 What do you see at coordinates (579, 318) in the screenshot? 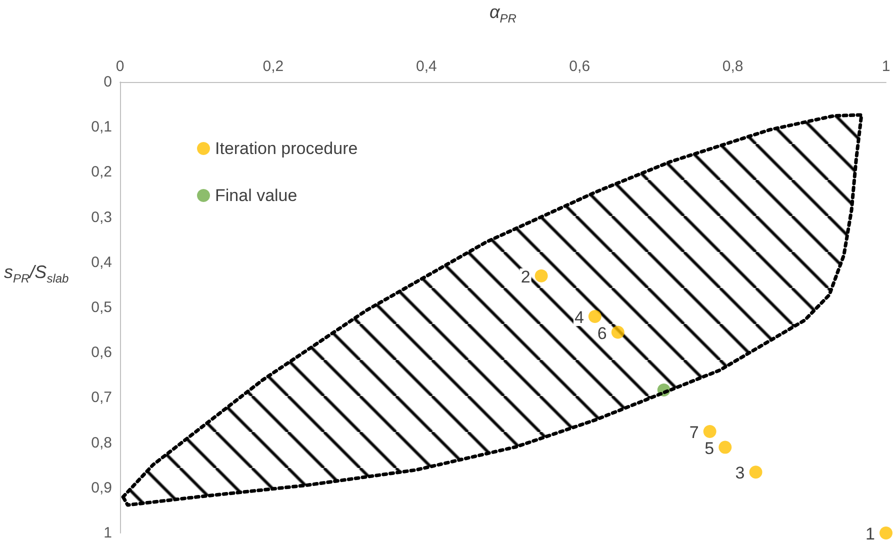
I see `annotation: 4` at bounding box center [579, 318].